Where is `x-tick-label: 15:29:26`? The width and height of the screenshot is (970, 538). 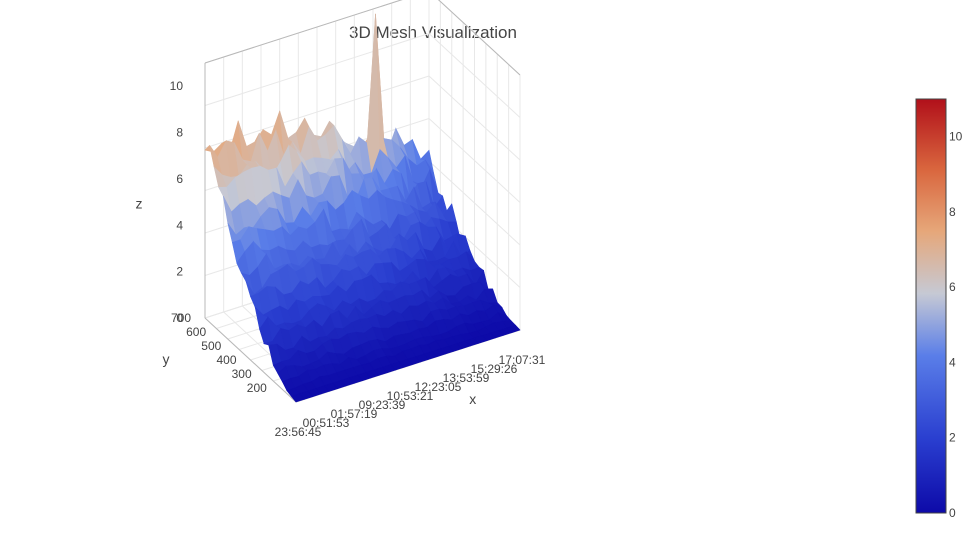
x-tick-label: 15:29:26 is located at coordinates (494, 369).